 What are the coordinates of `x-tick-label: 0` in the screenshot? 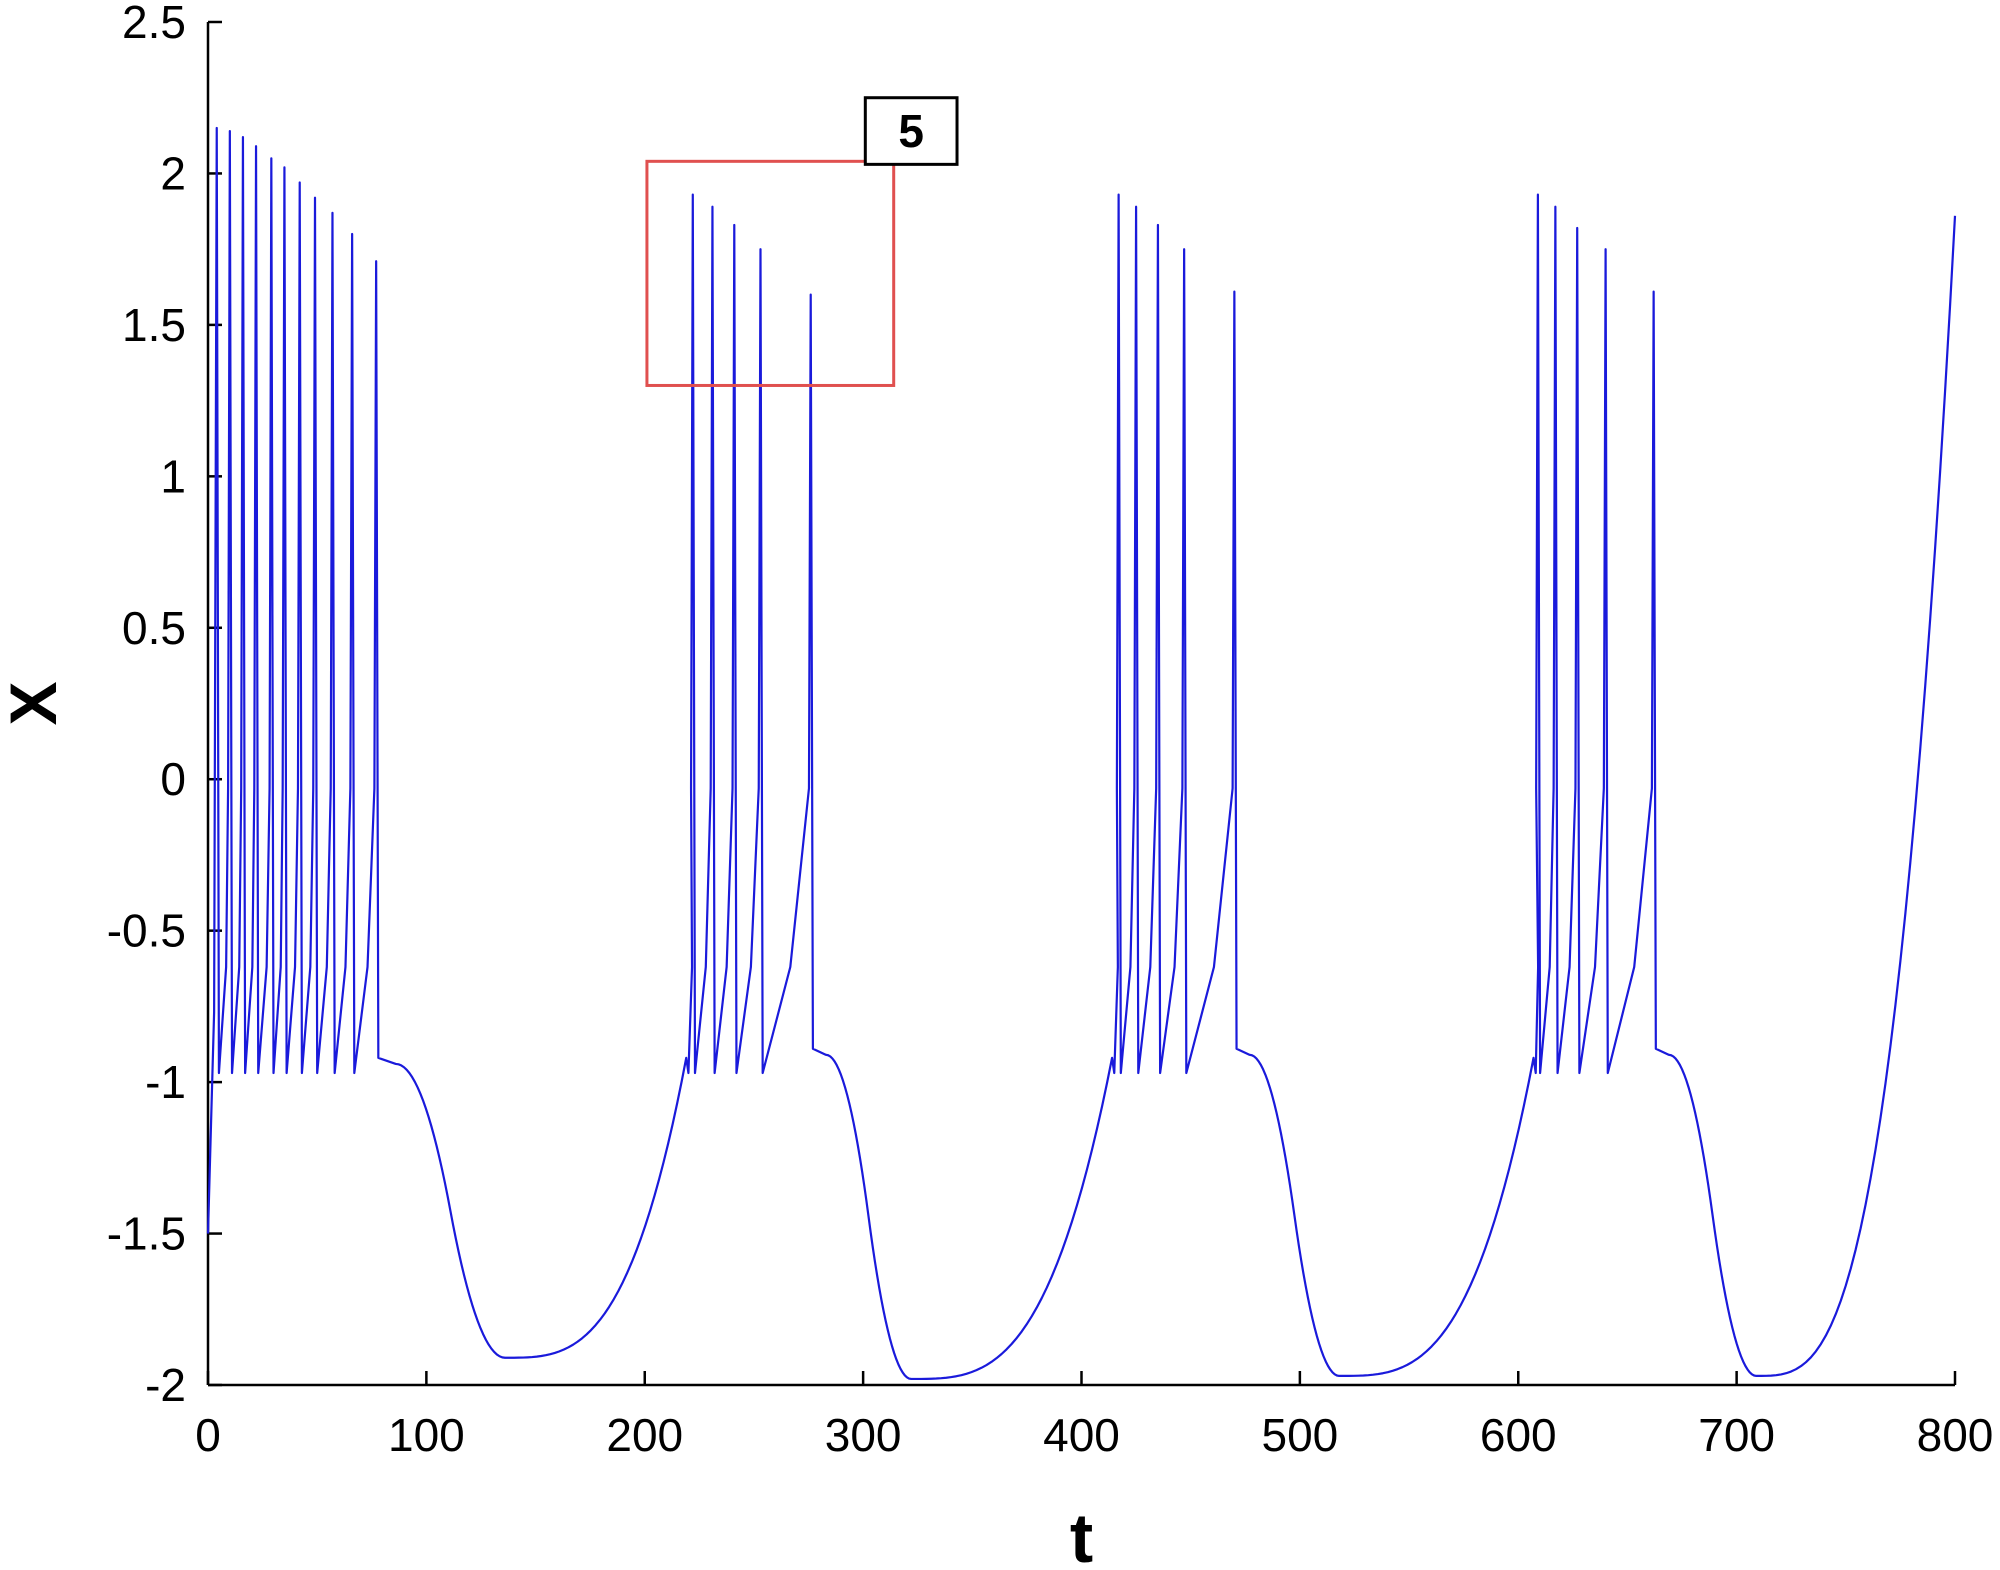 It's located at (208, 1435).